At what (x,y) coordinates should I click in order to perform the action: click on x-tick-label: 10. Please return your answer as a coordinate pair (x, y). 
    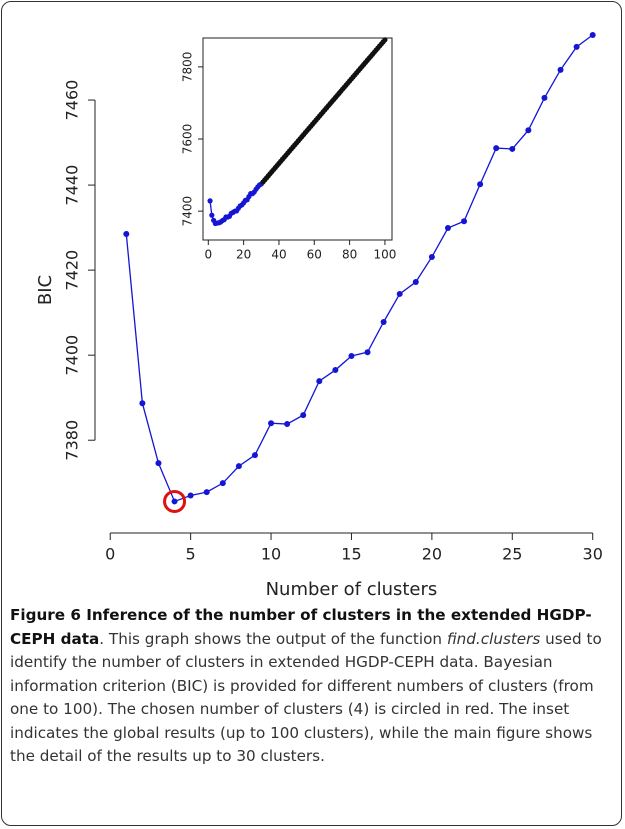
    Looking at the image, I should click on (271, 554).